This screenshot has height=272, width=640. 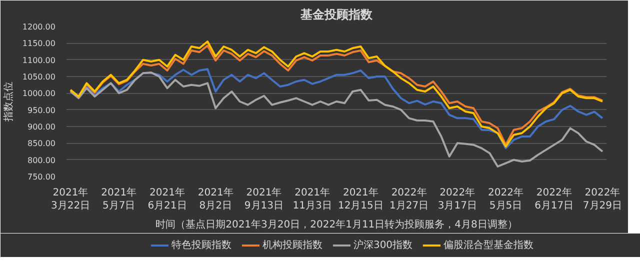 I want to click on x-tick-label: 2021年6月21日, so click(x=167, y=199).